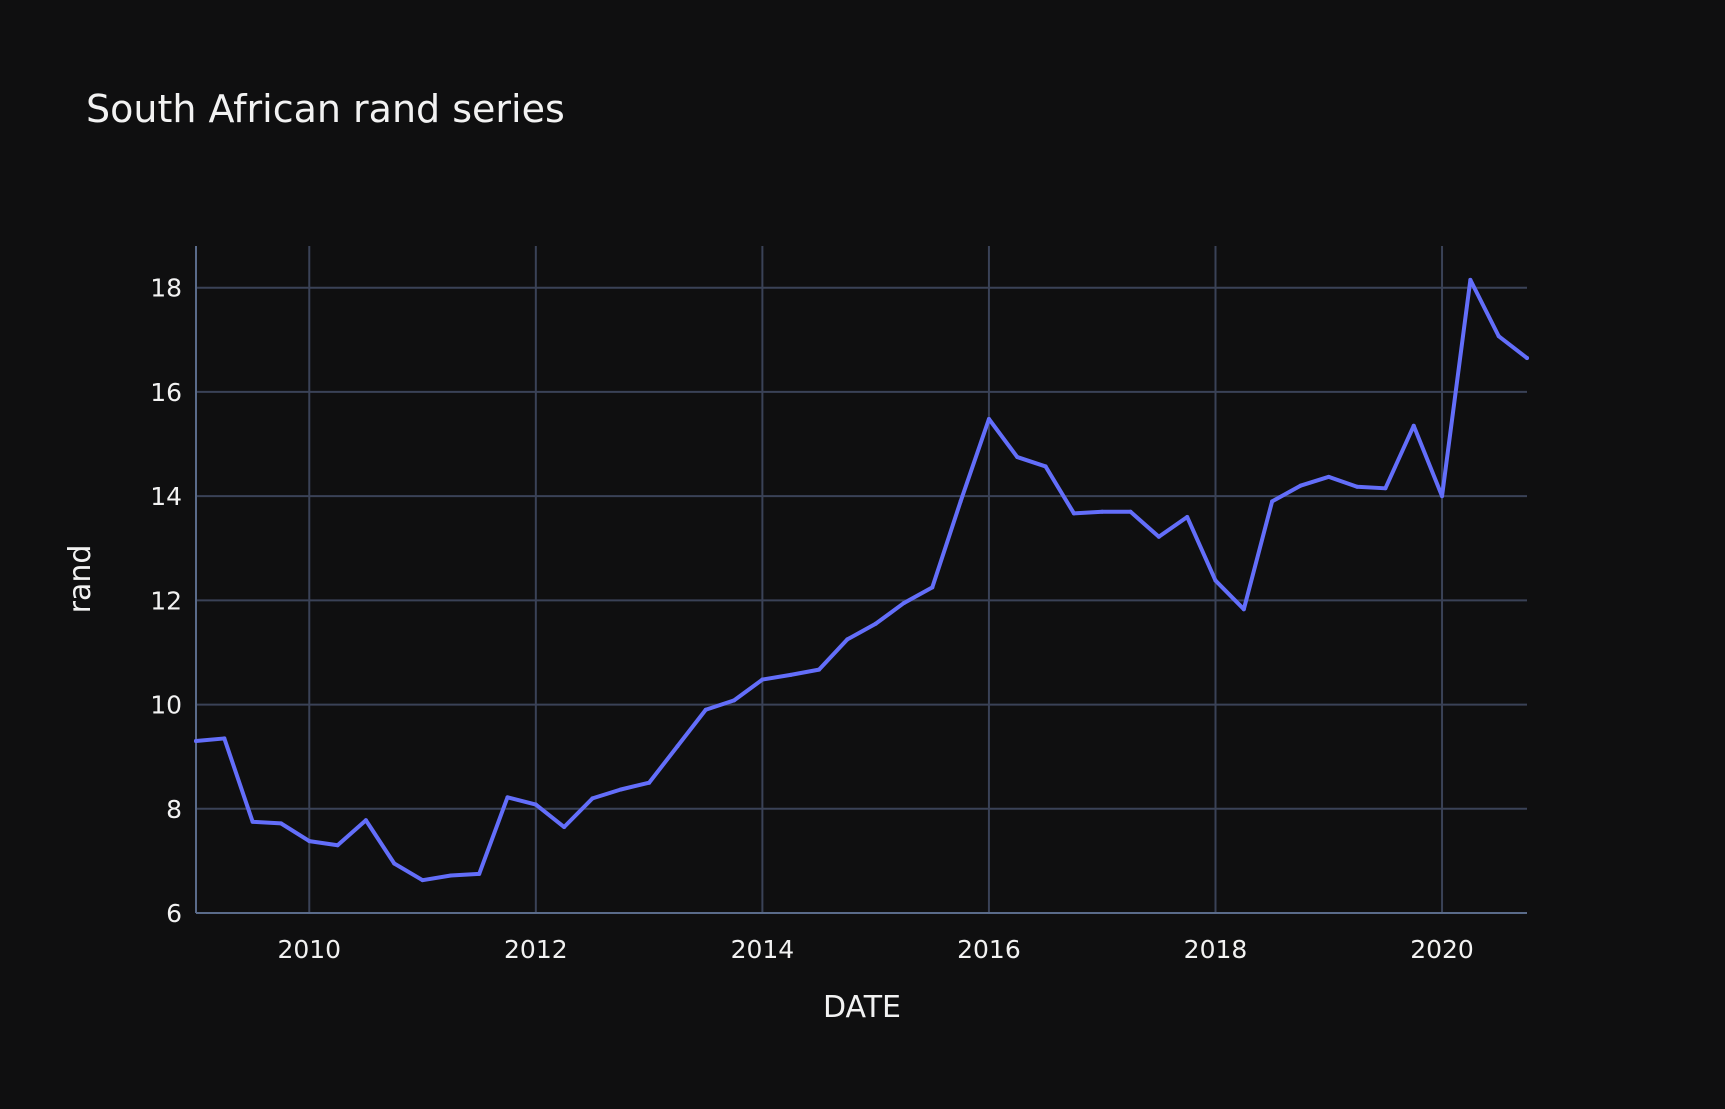  Describe the element at coordinates (166, 705) in the screenshot. I see `y-tick-label: 10` at that location.